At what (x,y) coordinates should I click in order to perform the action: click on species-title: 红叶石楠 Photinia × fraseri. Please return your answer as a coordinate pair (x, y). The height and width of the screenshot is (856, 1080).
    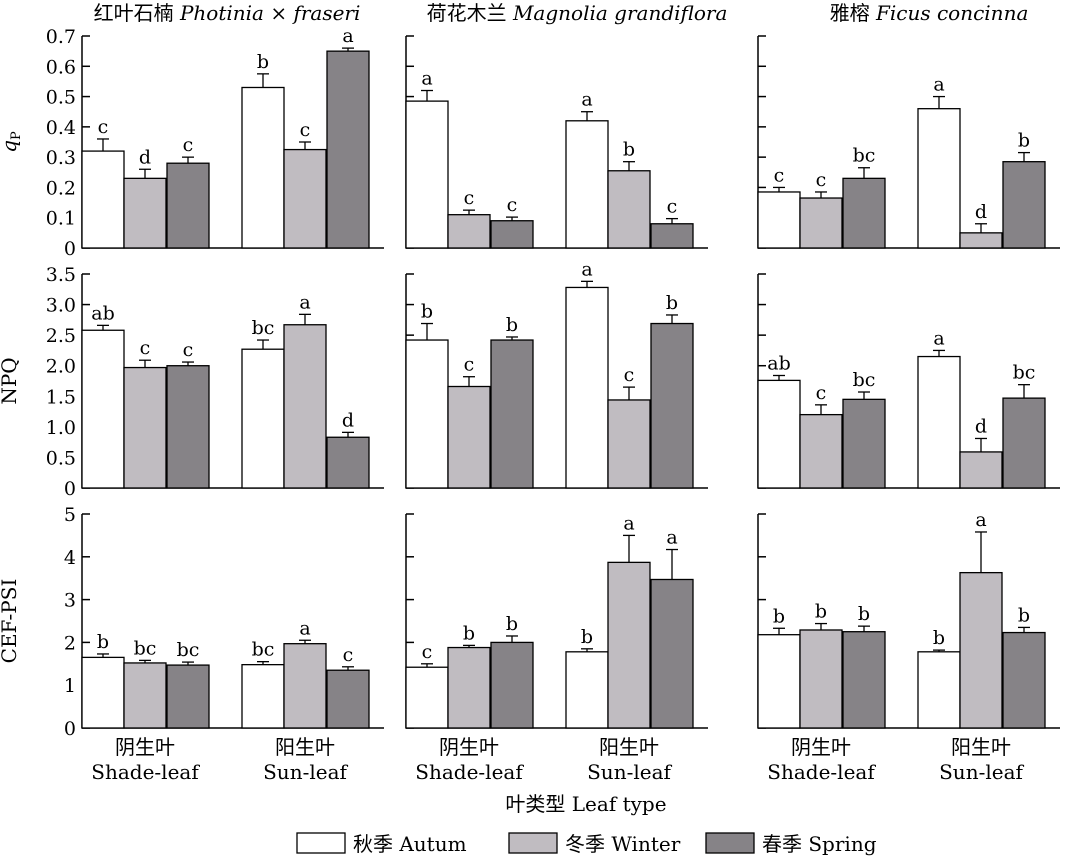
    Looking at the image, I should click on (227, 13).